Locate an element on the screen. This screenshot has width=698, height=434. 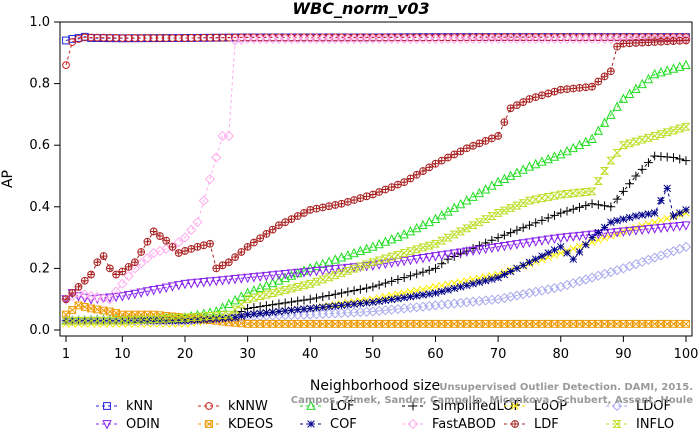
x-axis: 1 10 20 30 40 50 60 70 80 90 100 is located at coordinates (380, 348).